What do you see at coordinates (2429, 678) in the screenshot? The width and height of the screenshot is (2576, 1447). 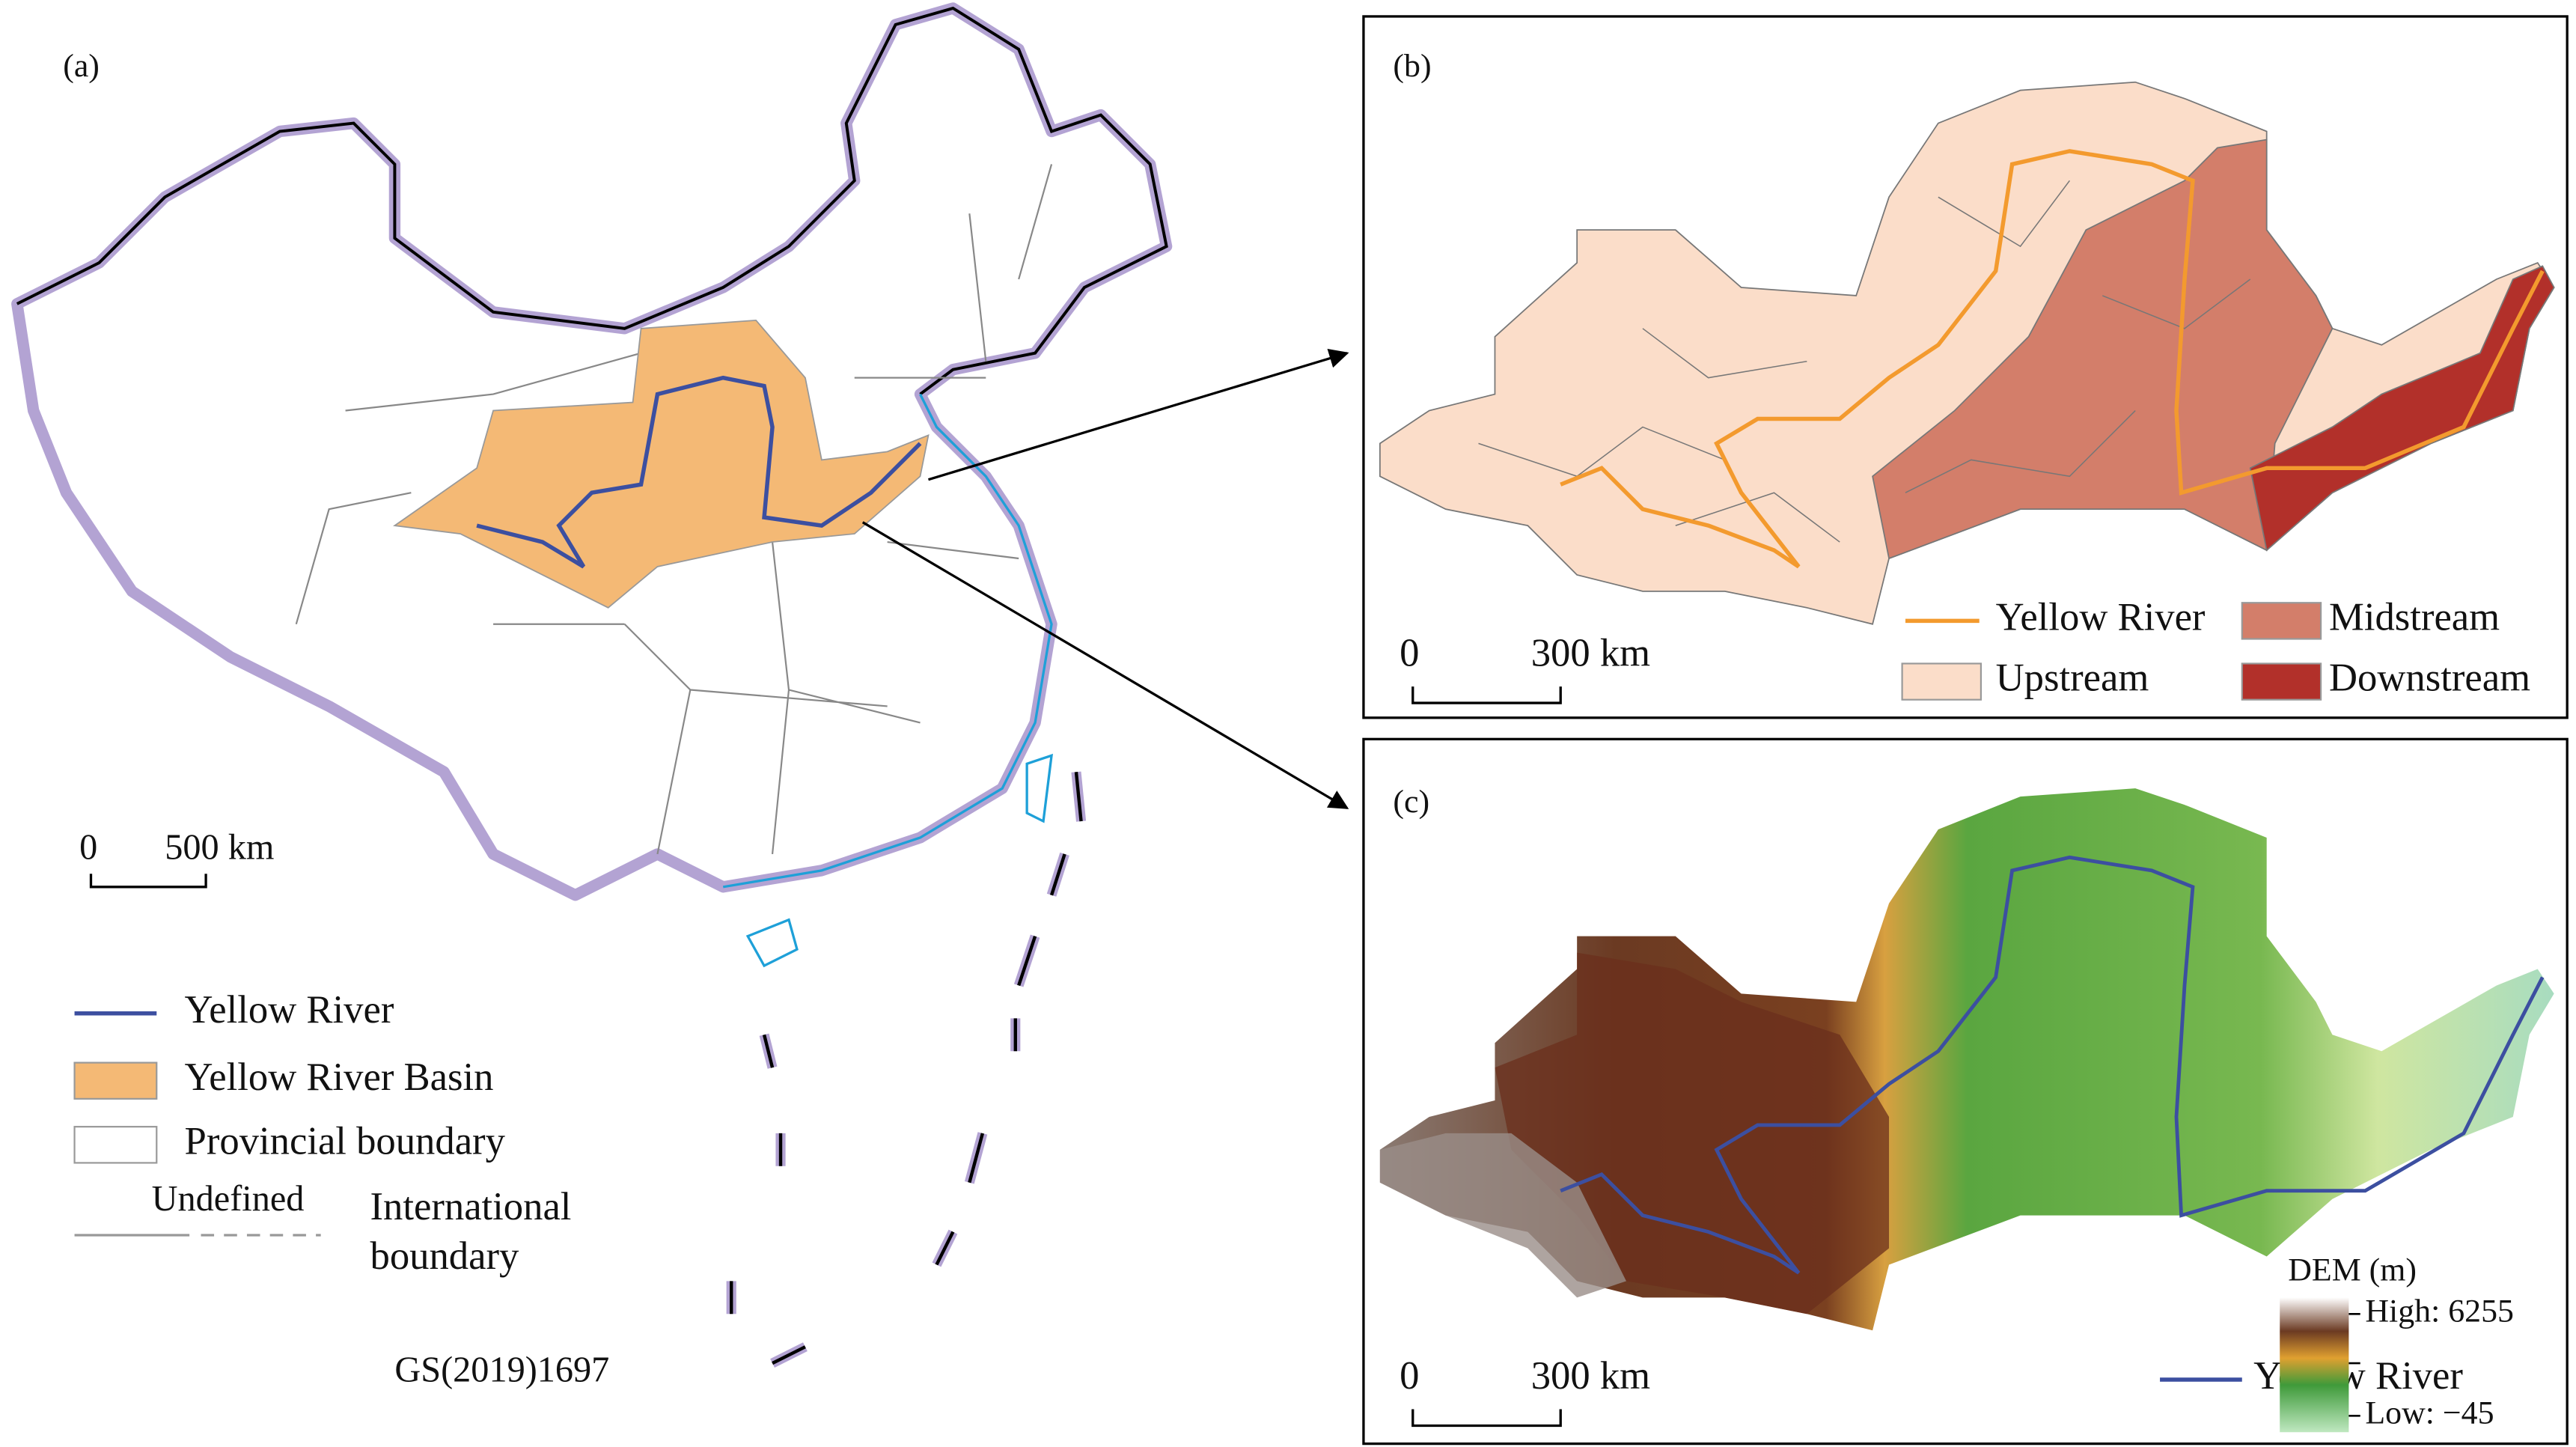 I see `legend-label: Downstream` at bounding box center [2429, 678].